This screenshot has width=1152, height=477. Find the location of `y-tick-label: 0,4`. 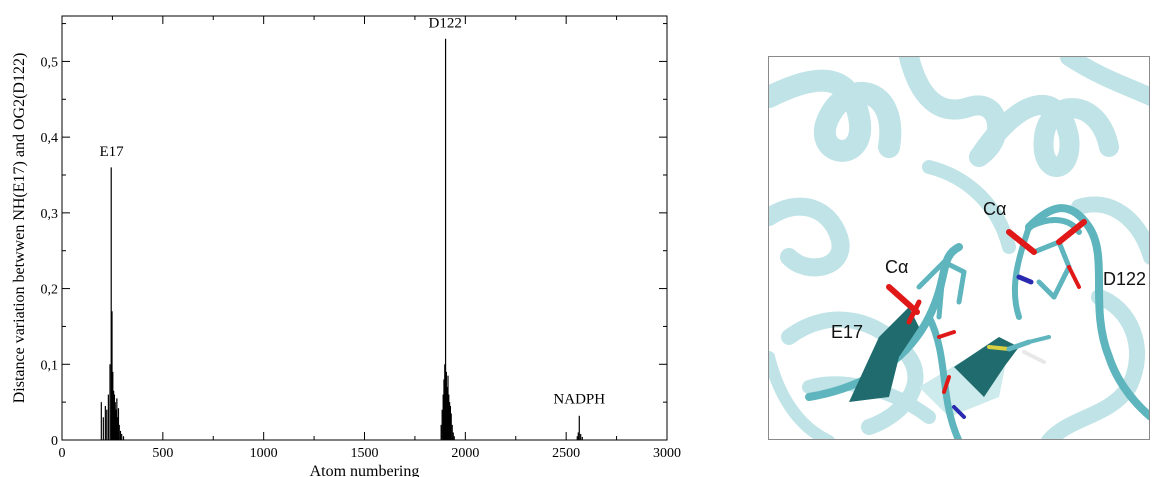

y-tick-label: 0,4 is located at coordinates (50, 138).